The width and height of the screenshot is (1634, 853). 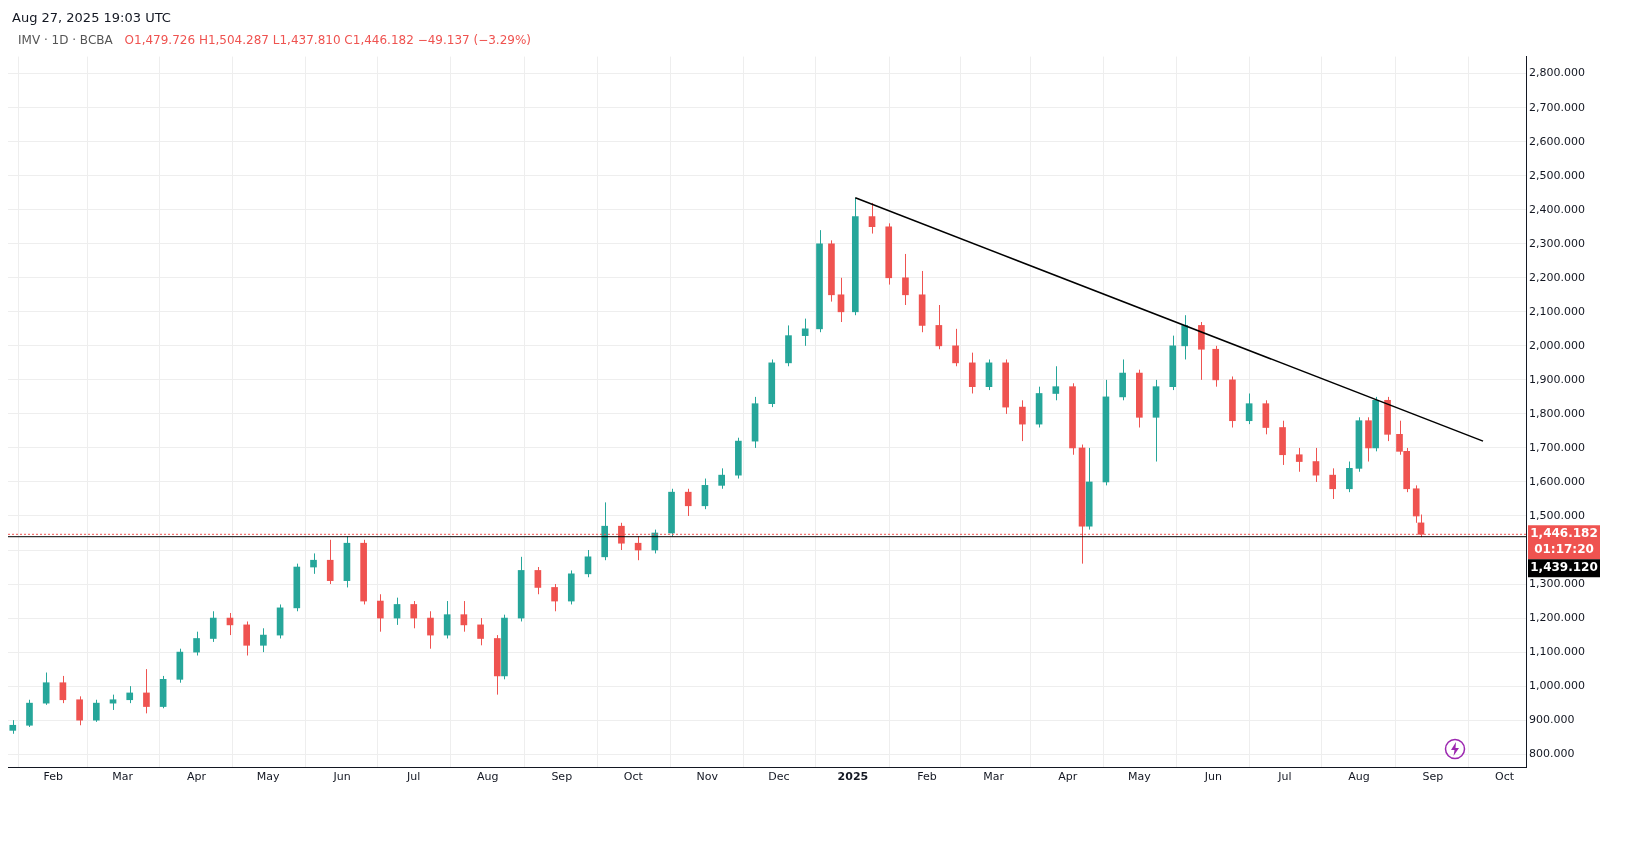 What do you see at coordinates (1557, 141) in the screenshot?
I see `y-tick-label: 2,600.000` at bounding box center [1557, 141].